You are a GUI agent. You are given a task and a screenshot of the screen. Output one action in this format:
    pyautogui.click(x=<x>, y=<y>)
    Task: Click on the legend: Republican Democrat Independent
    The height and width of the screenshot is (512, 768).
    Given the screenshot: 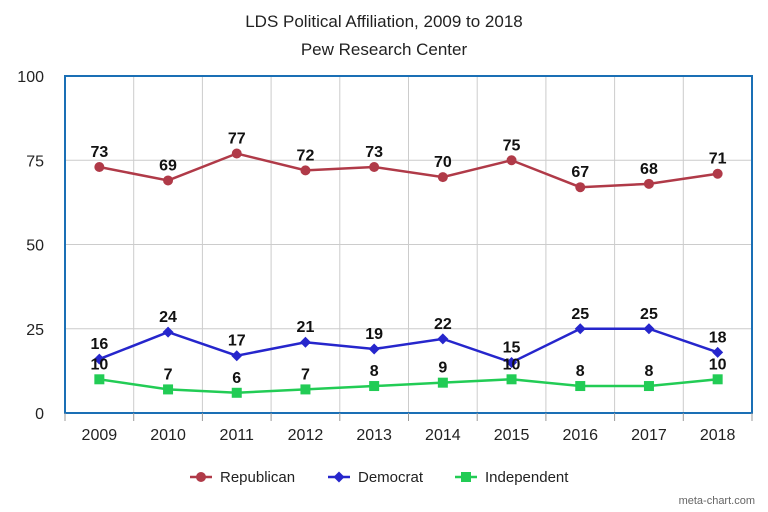 What is the action you would take?
    pyautogui.click(x=379, y=477)
    